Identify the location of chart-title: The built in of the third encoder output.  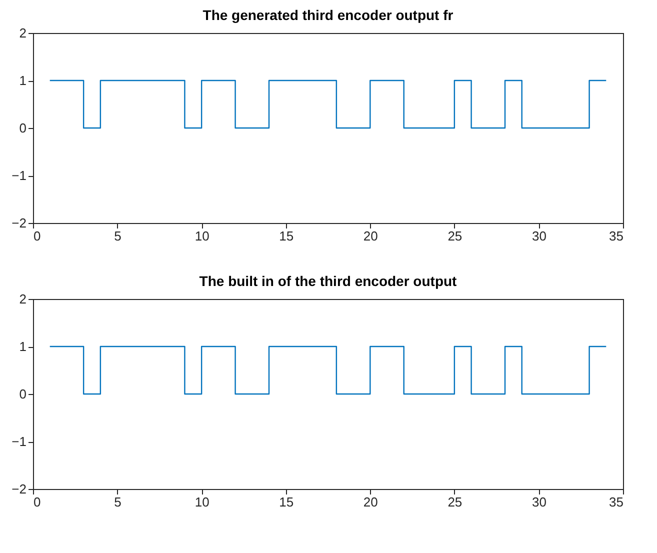
(328, 281).